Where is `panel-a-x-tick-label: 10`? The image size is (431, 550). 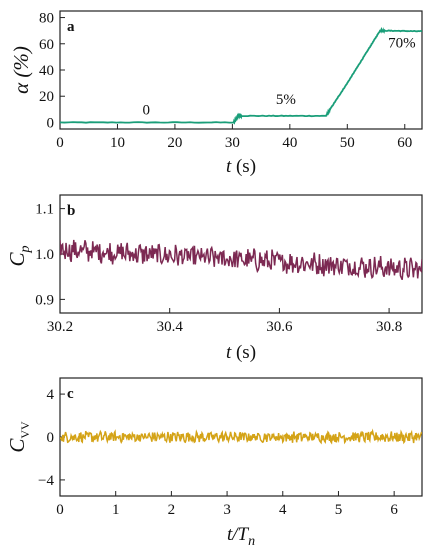
panel-a-x-tick-label: 10 is located at coordinates (117, 143).